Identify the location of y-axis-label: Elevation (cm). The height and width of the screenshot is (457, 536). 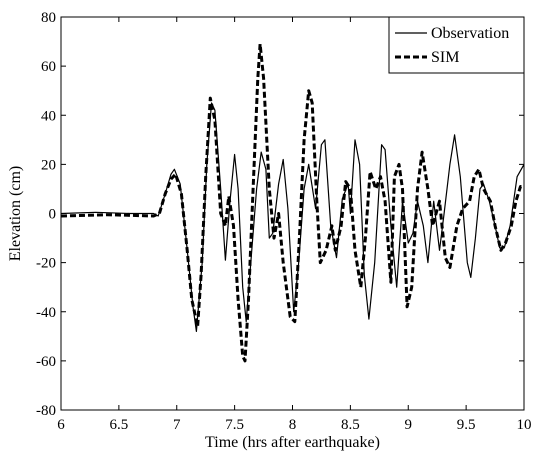
(15, 214).